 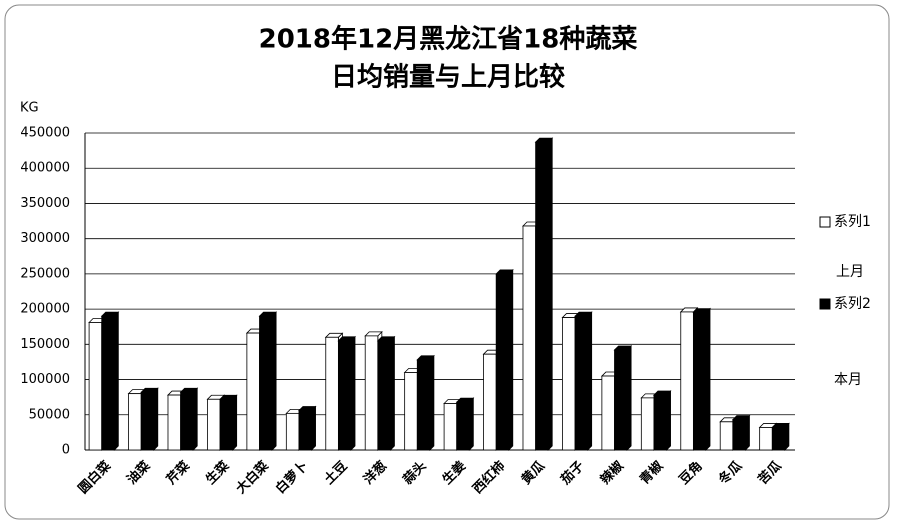 What do you see at coordinates (848, 380) in the screenshot?
I see `annotation: 本月` at bounding box center [848, 380].